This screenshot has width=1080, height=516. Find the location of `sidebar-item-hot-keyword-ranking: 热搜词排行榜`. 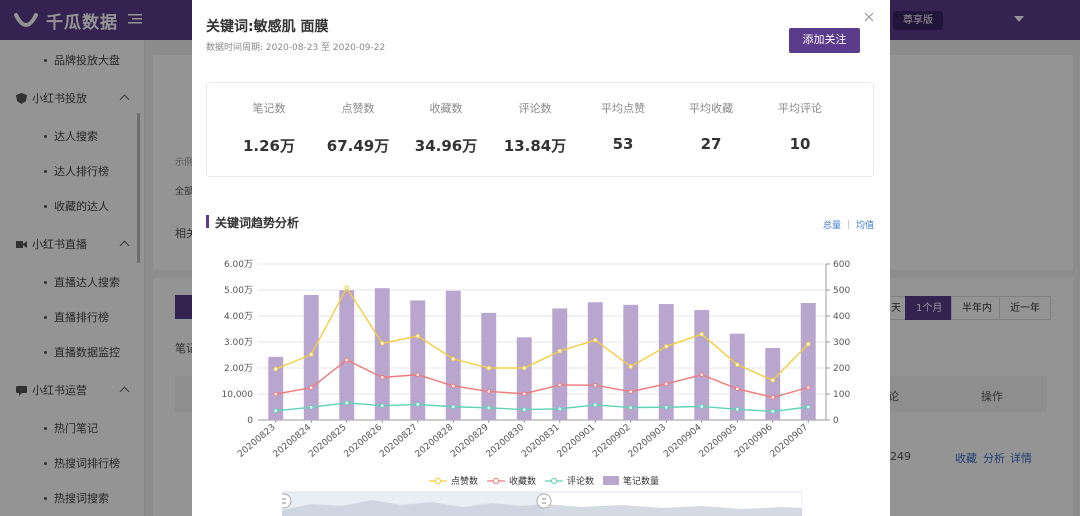

sidebar-item-hot-keyword-ranking: 热搜词排行榜 is located at coordinates (82, 463).